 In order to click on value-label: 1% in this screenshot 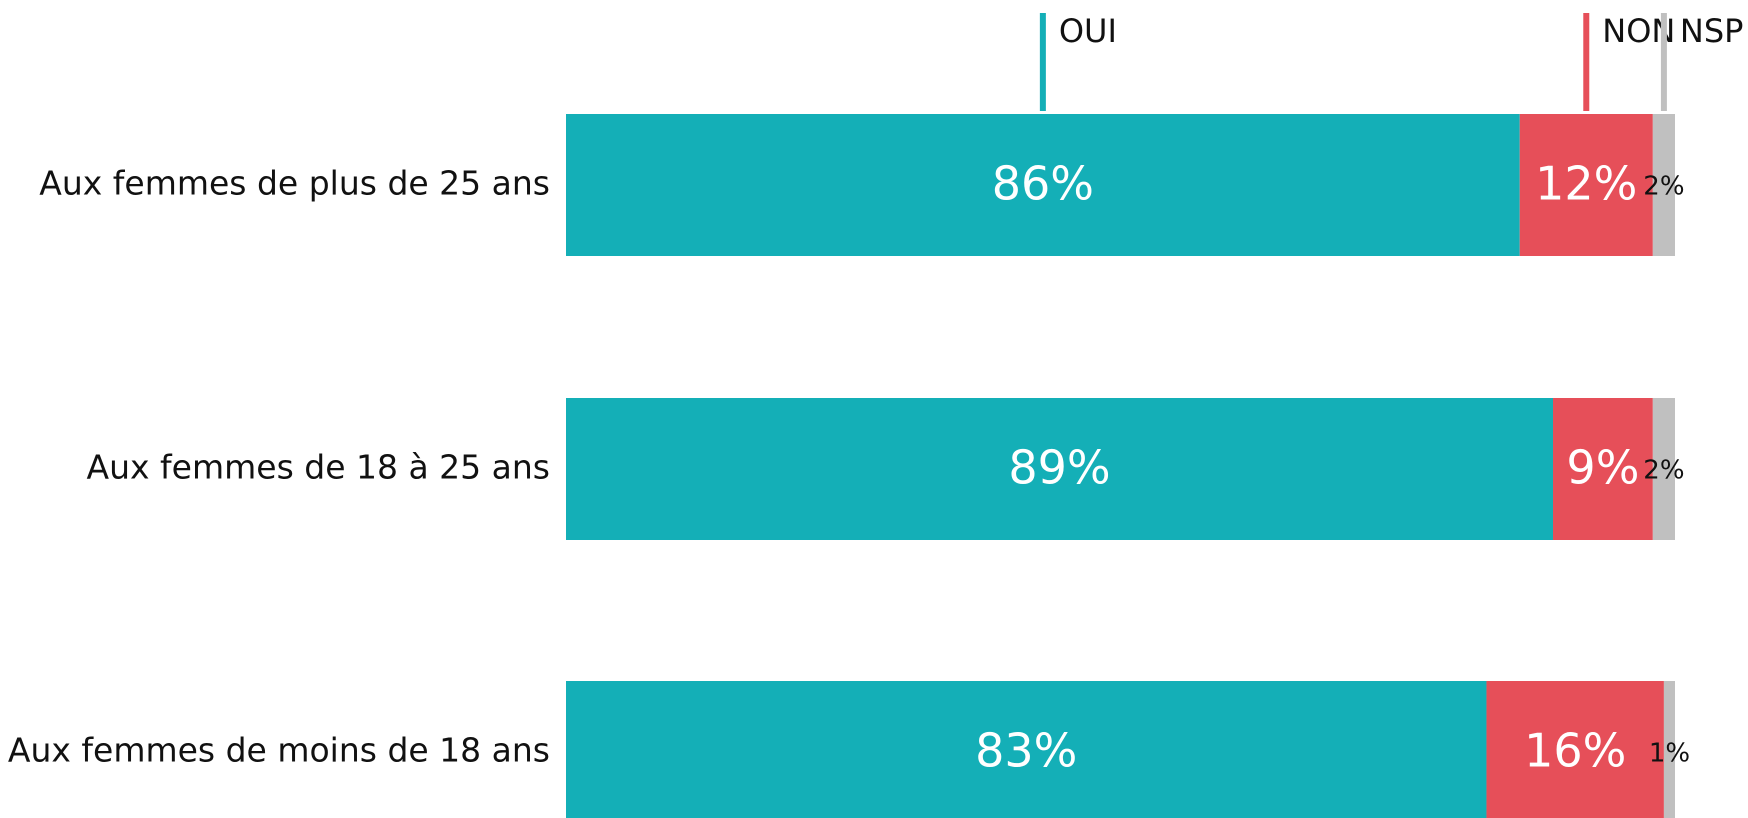, I will do `click(1669, 754)`.